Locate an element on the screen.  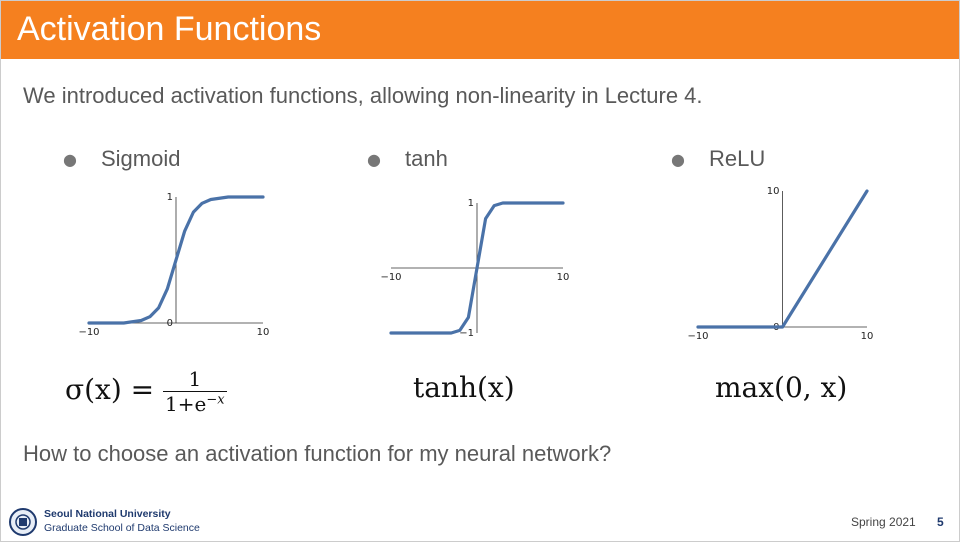
numerator: 1 is located at coordinates (195, 379).